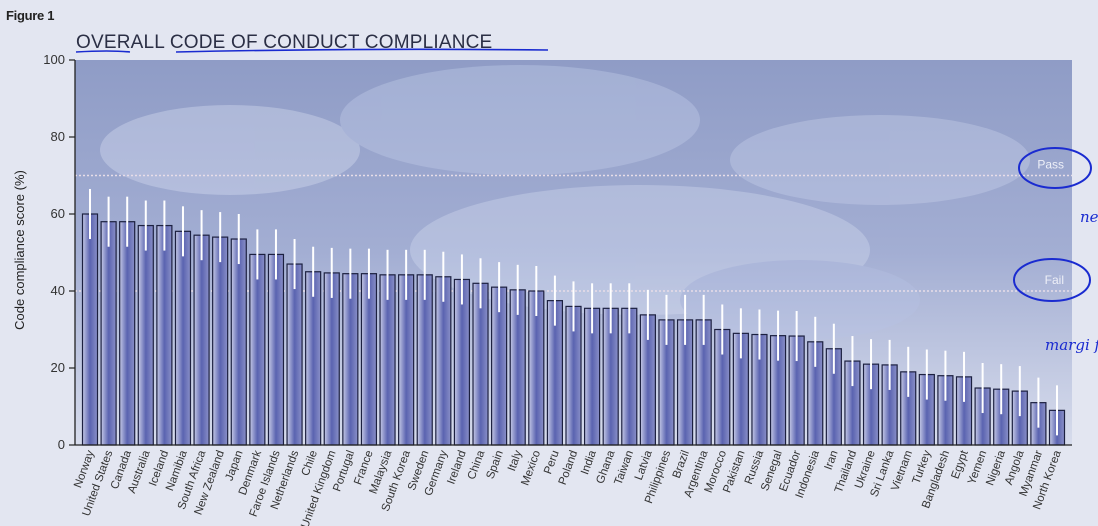 The height and width of the screenshot is (526, 1098). What do you see at coordinates (58, 367) in the screenshot?
I see `y-tick-label: 20` at bounding box center [58, 367].